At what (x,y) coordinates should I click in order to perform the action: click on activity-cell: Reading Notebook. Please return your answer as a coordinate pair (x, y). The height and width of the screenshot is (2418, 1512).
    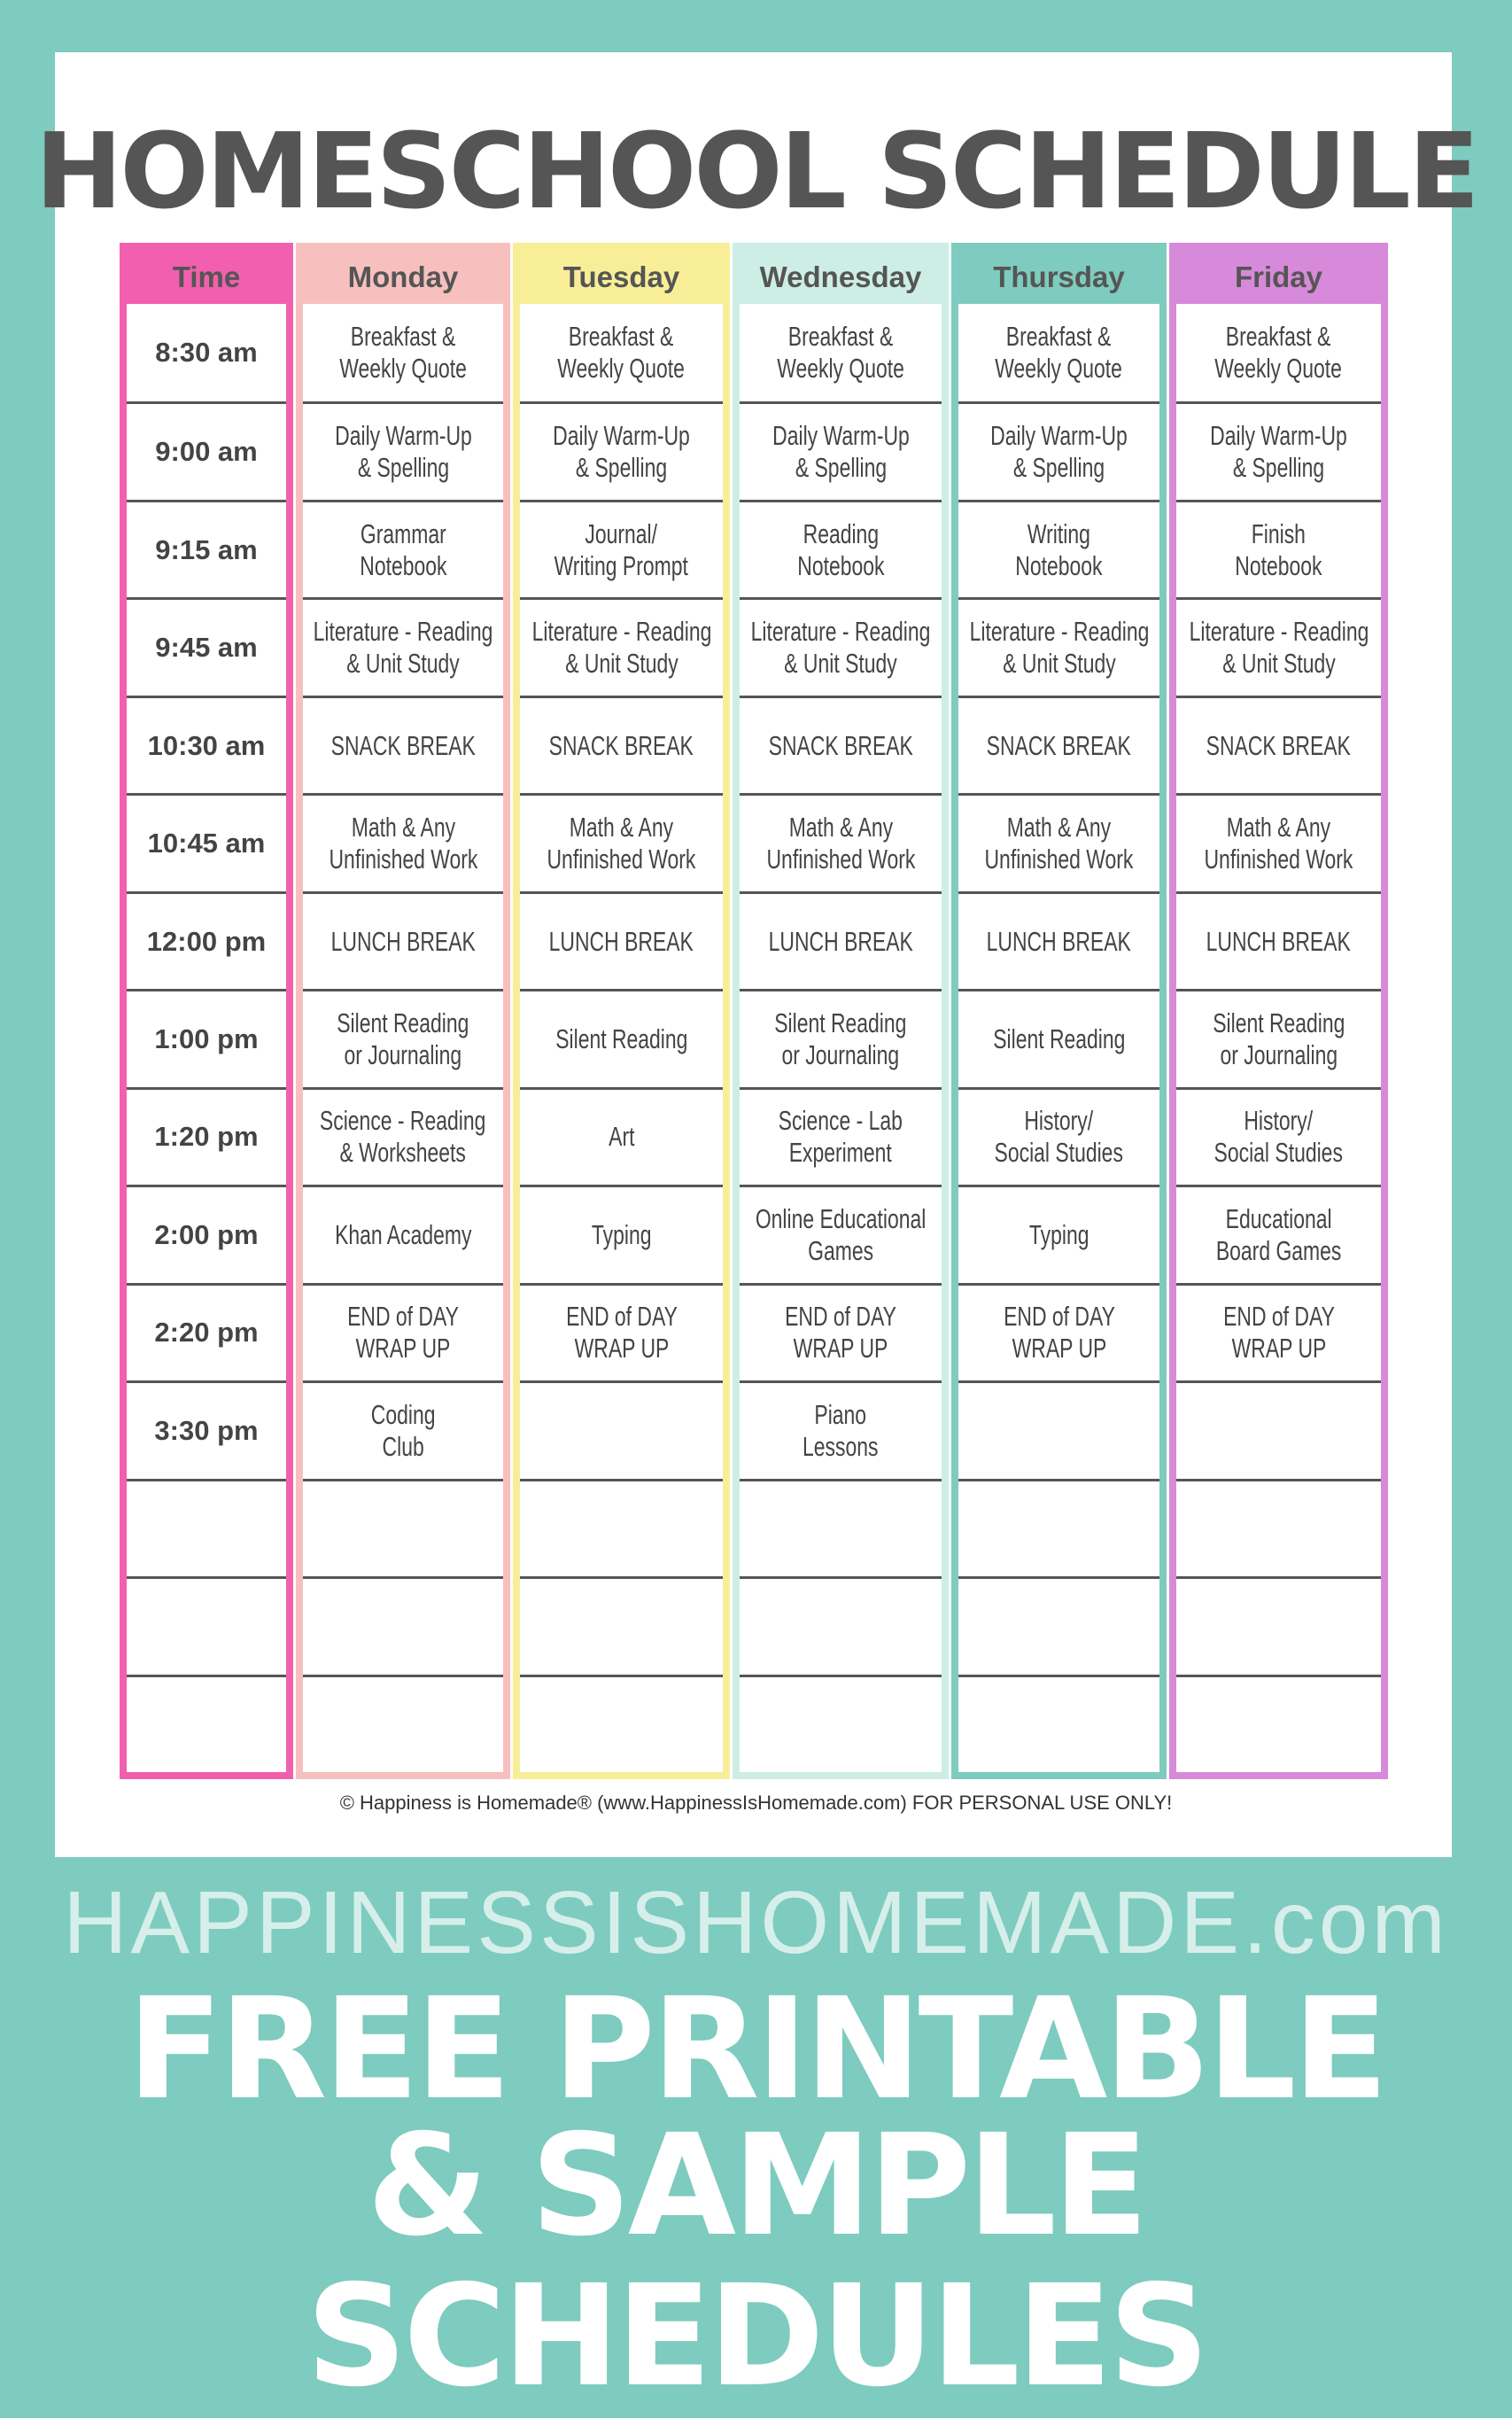
    Looking at the image, I should click on (841, 548).